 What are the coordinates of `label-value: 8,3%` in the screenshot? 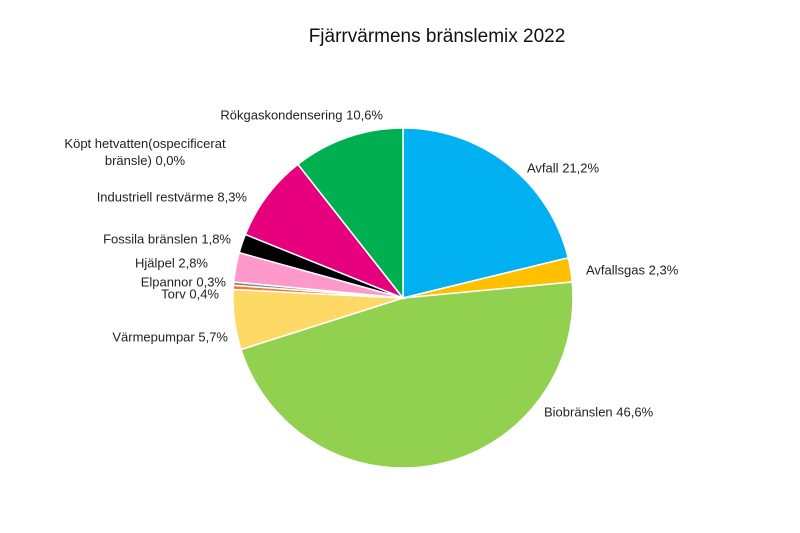 It's located at (232, 197).